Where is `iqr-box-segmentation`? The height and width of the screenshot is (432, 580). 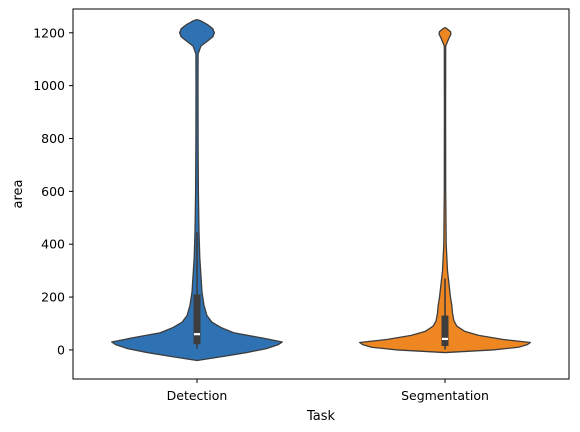
iqr-box-segmentation is located at coordinates (445, 331).